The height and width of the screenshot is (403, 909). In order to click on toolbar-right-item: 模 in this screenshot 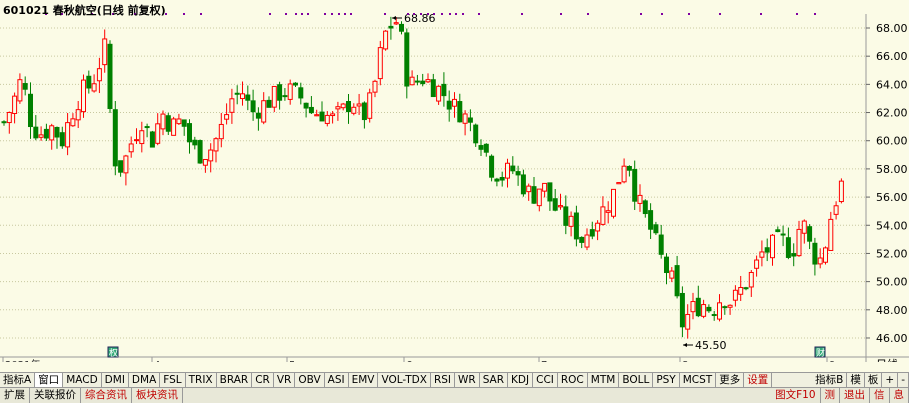, I will do `click(856, 380)`.